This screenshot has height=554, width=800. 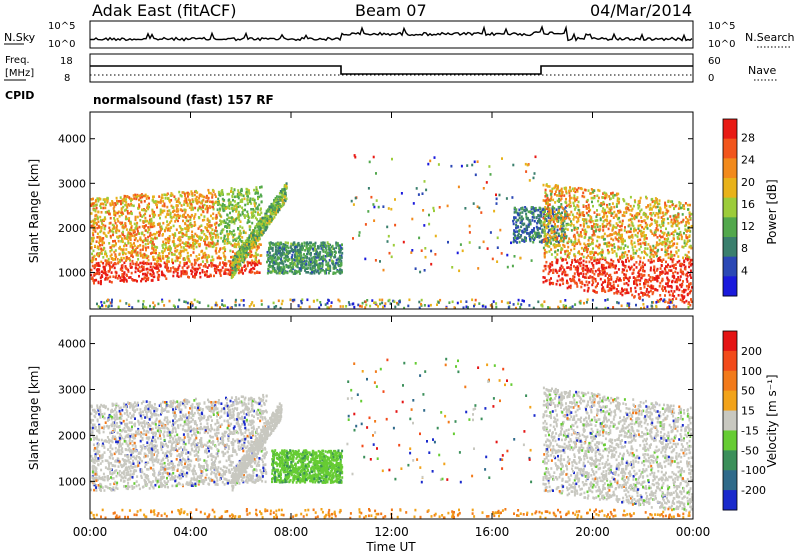 What do you see at coordinates (391, 10) in the screenshot?
I see `beam-label: Beam 07` at bounding box center [391, 10].